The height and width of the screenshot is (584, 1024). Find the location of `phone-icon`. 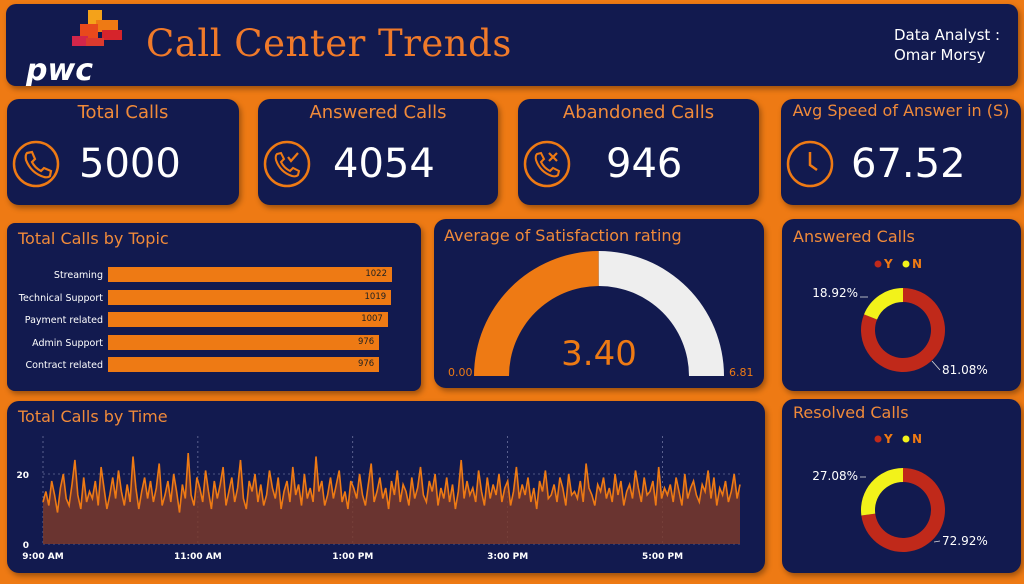

phone-icon is located at coordinates (36, 164).